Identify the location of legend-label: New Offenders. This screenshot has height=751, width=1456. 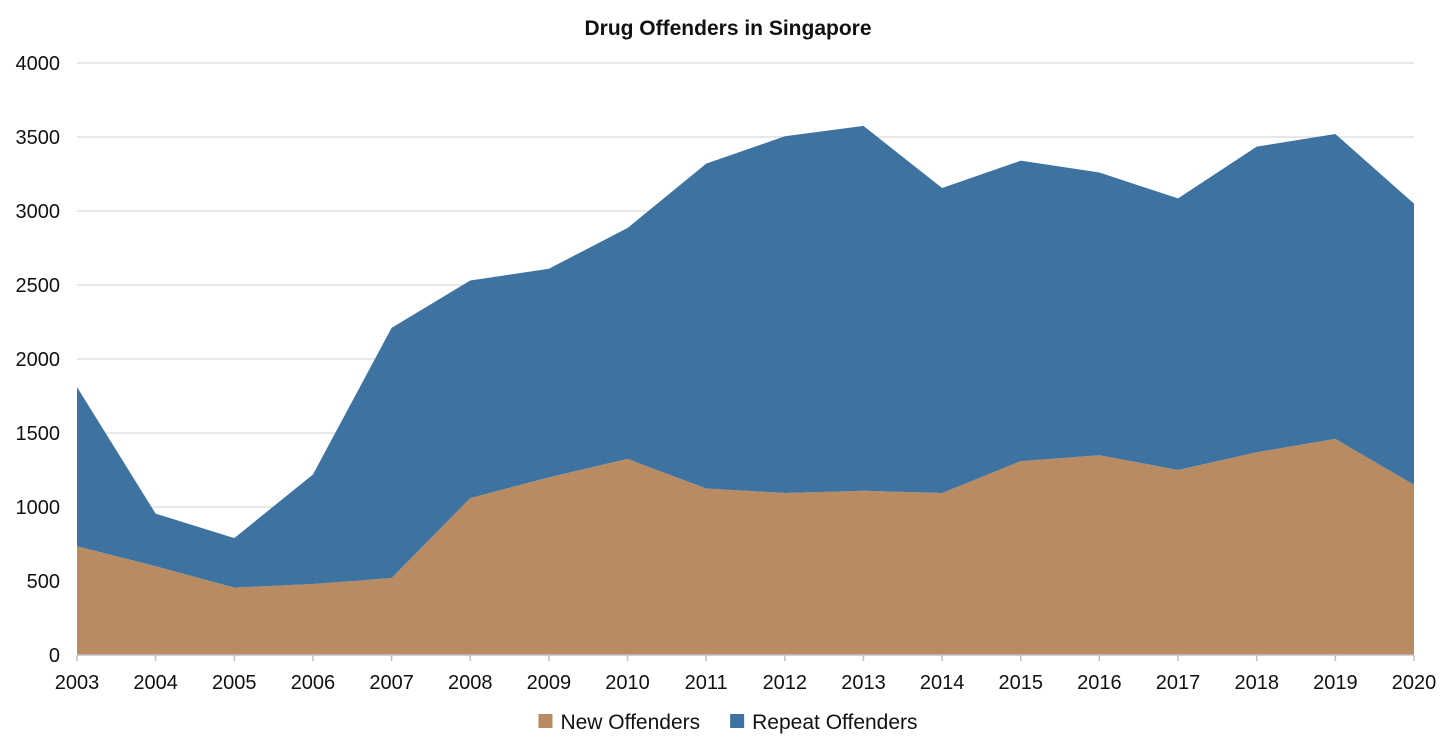
(630, 722).